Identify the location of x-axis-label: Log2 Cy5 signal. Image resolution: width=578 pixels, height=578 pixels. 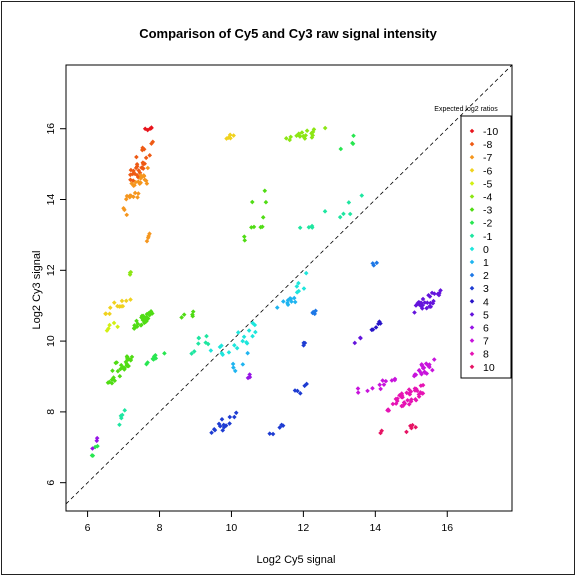
(296, 560).